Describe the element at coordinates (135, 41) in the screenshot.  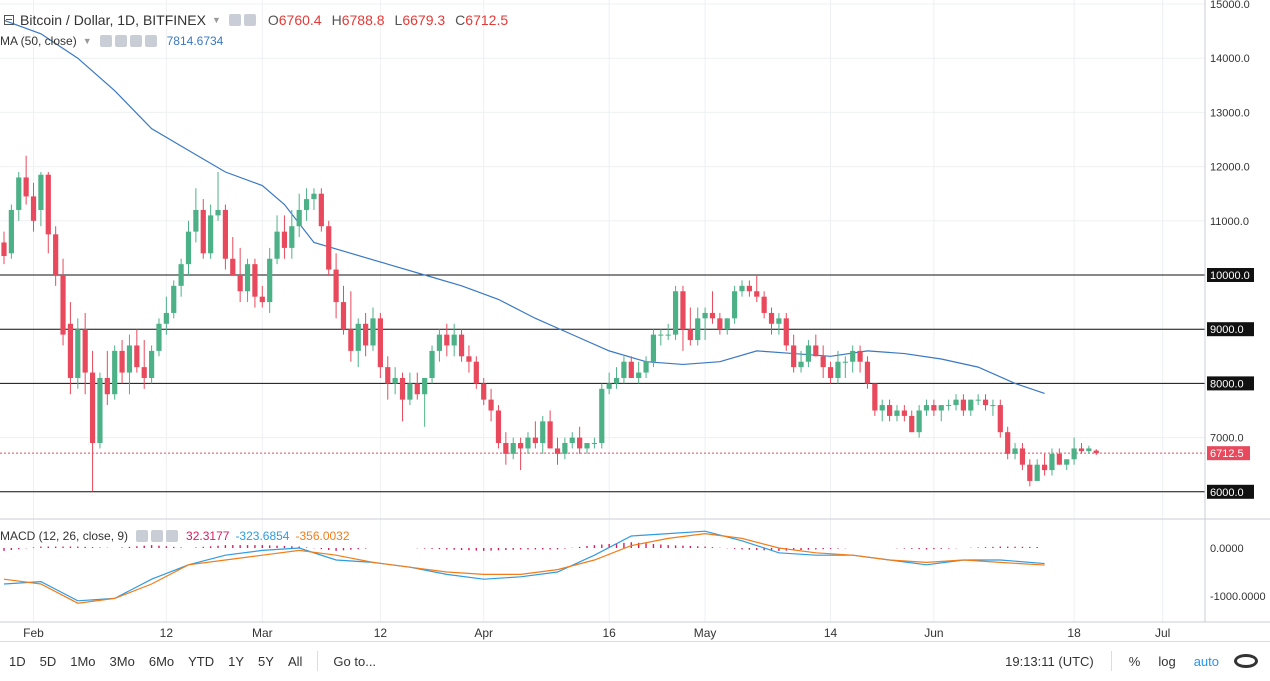
I see `add-icon` at that location.